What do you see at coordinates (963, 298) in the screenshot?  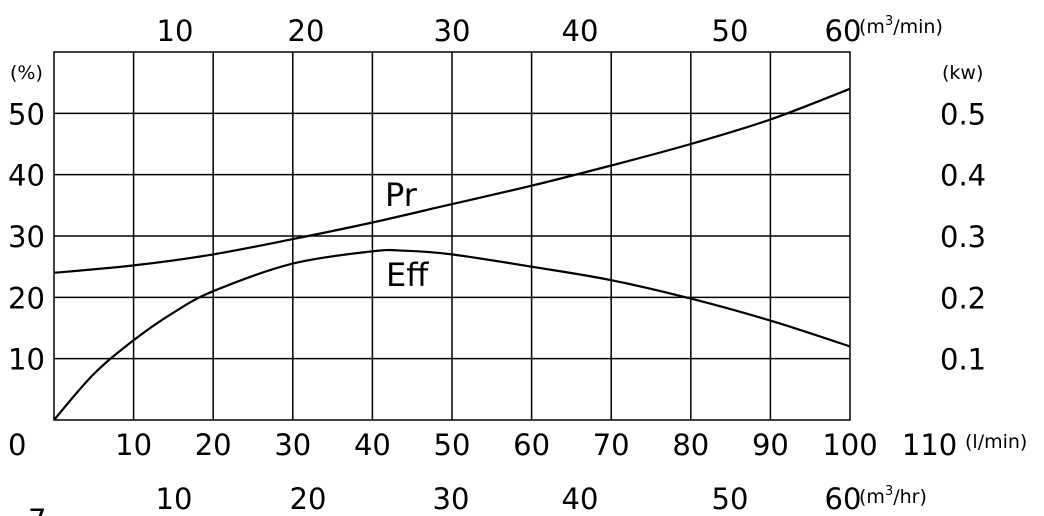 I see `y-right-tick-label: 0.2` at bounding box center [963, 298].